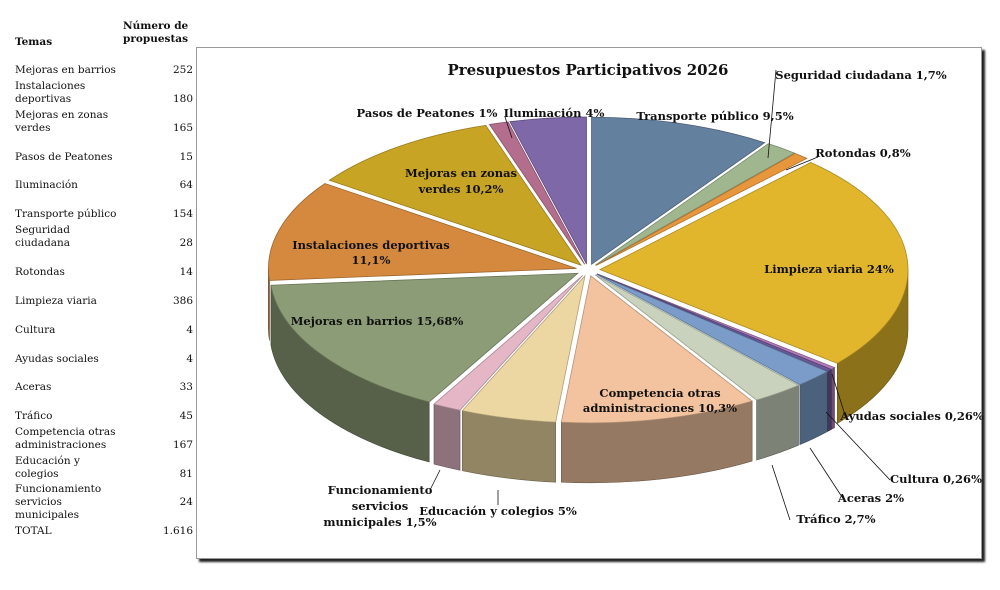  I want to click on row-num: 167, so click(182, 445).